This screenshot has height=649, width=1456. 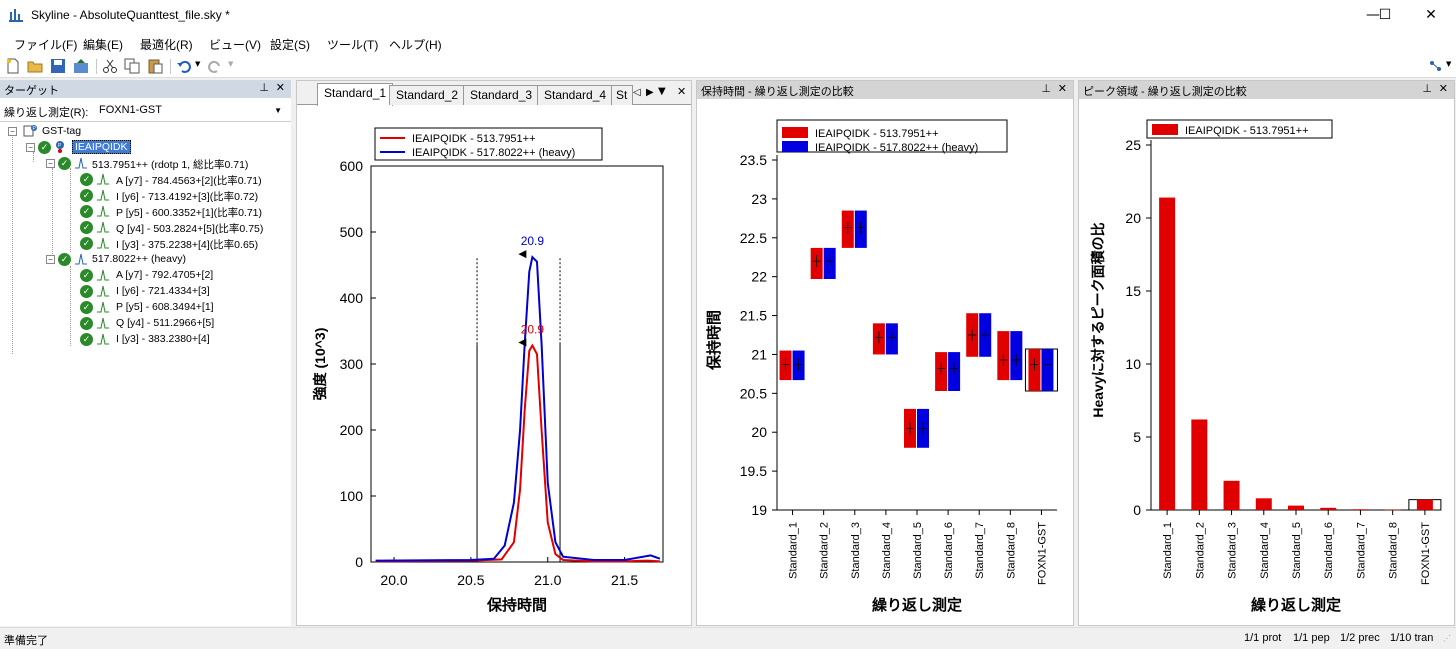 I want to click on tab-scroll-right-icon: ▶, so click(x=650, y=92).